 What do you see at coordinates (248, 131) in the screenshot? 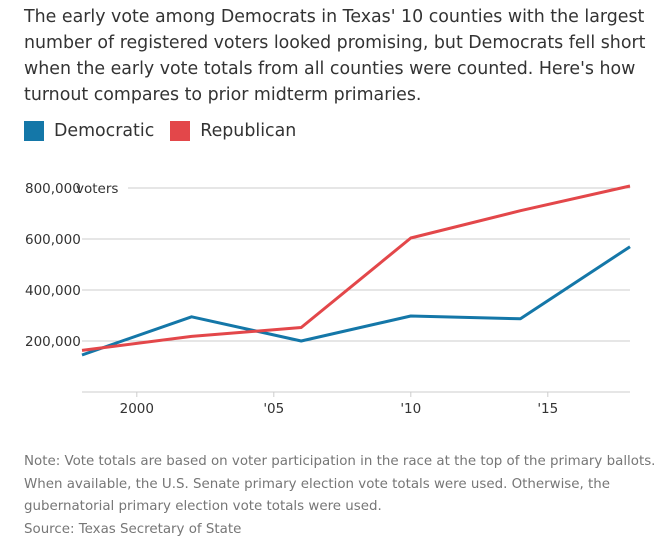
I see `legend-label-republican: Republican` at bounding box center [248, 131].